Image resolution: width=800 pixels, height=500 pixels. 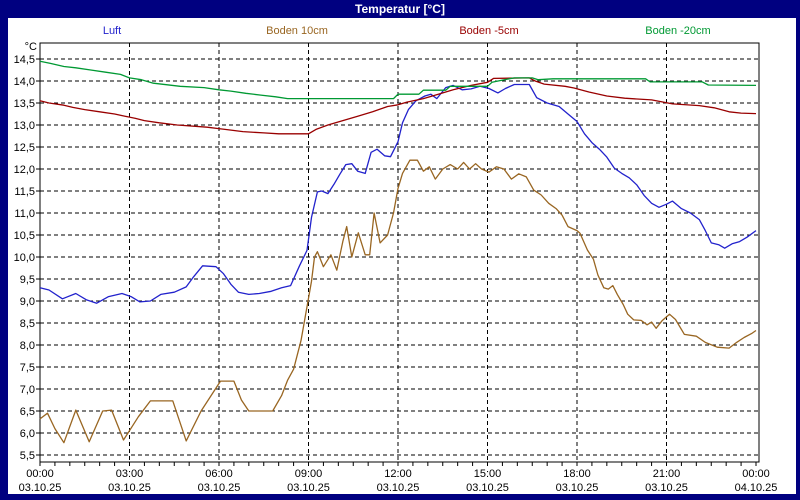 What do you see at coordinates (31, 47) in the screenshot?
I see `y-axis-unit-label: °C` at bounding box center [31, 47].